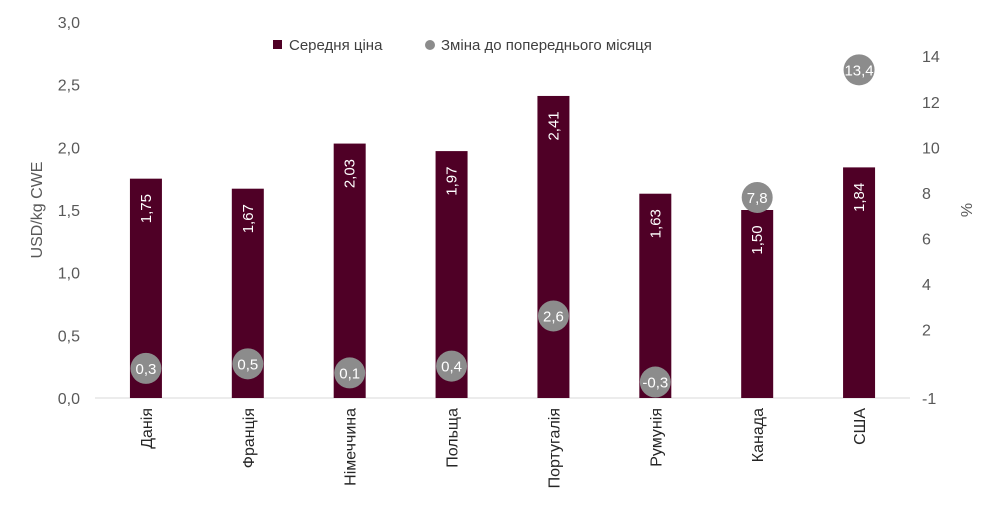  Describe the element at coordinates (336, 45) in the screenshot. I see `legend-label-bar: Середня ціна` at that location.